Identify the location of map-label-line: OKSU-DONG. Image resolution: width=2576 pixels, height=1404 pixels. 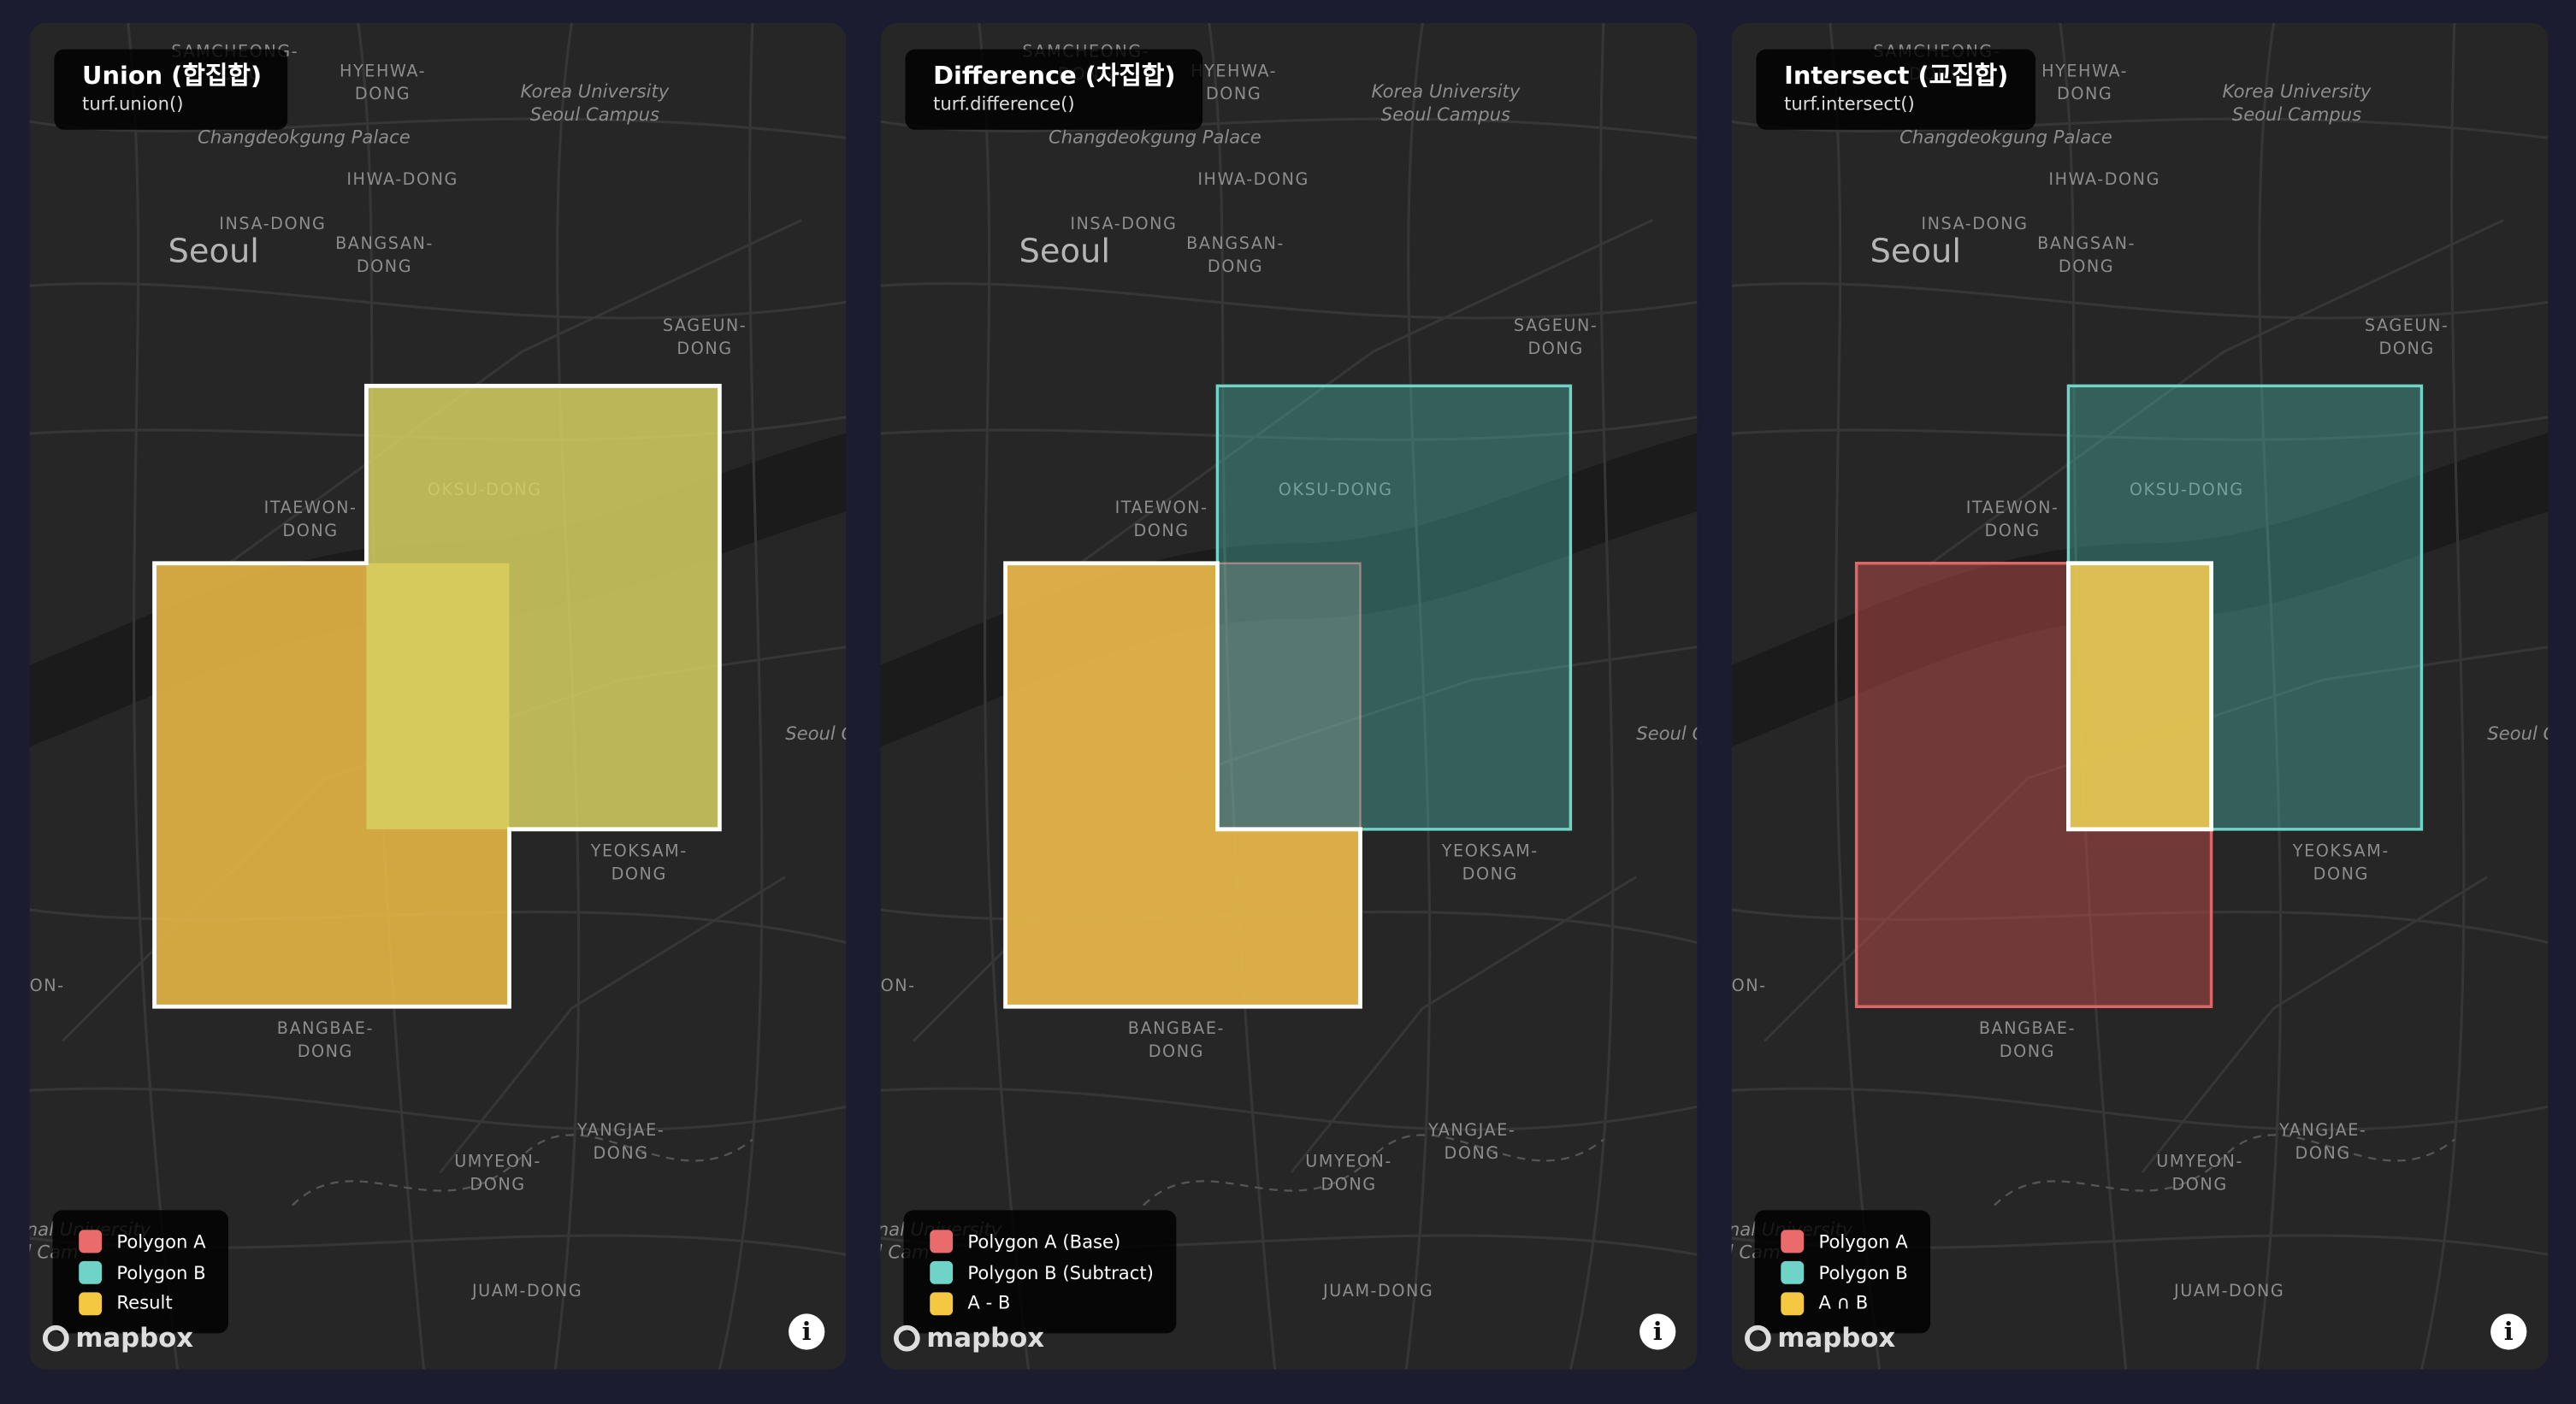
(1336, 489).